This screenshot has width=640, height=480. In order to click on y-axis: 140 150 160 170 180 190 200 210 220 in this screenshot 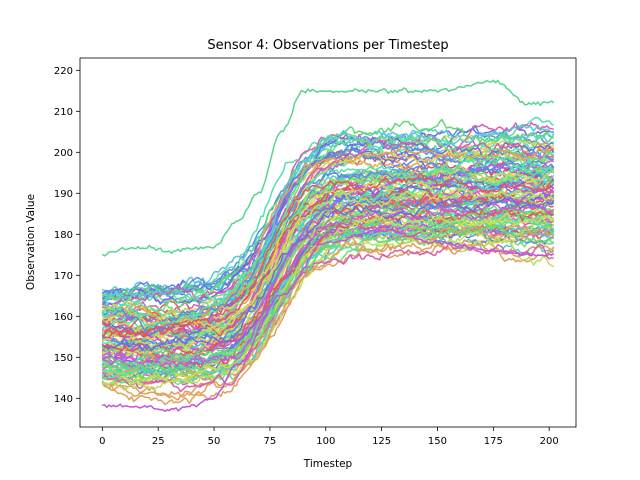, I will do `click(67, 235)`.